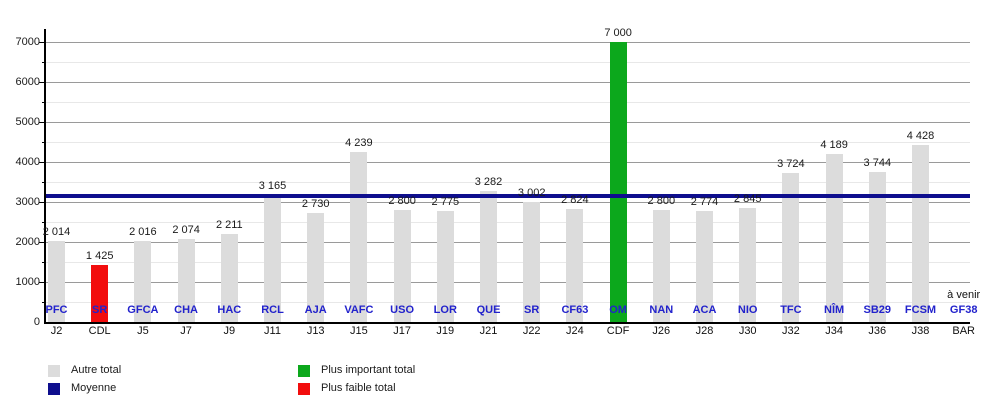  Describe the element at coordinates (27, 202) in the screenshot. I see `y-tick-label: 3000` at that location.